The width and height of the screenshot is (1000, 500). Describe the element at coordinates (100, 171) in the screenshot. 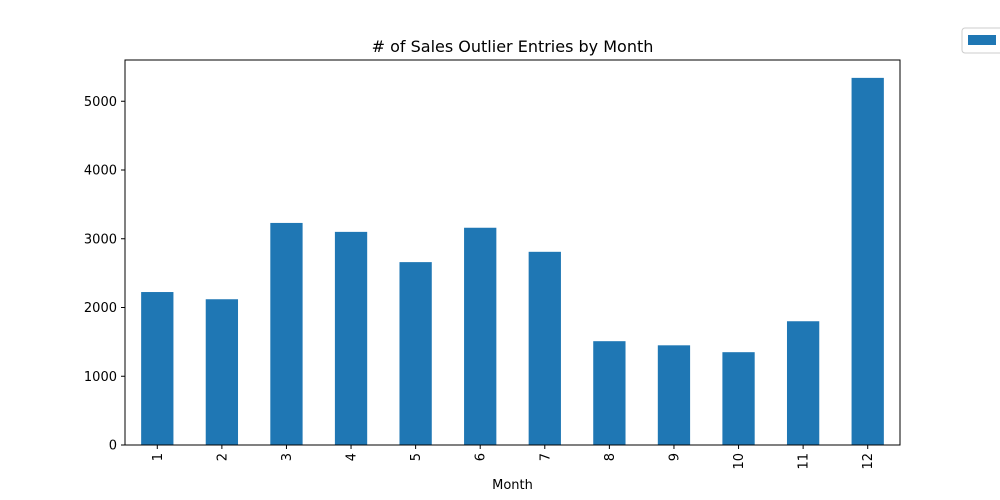

I see `y-tick-label: 4000` at that location.